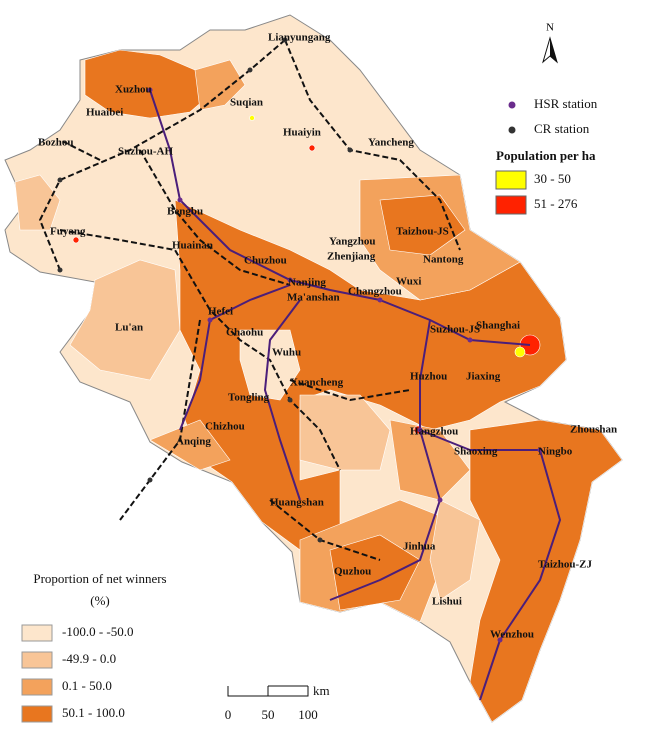 This screenshot has width=650, height=733. I want to click on city-label: Quzhou, so click(352, 572).